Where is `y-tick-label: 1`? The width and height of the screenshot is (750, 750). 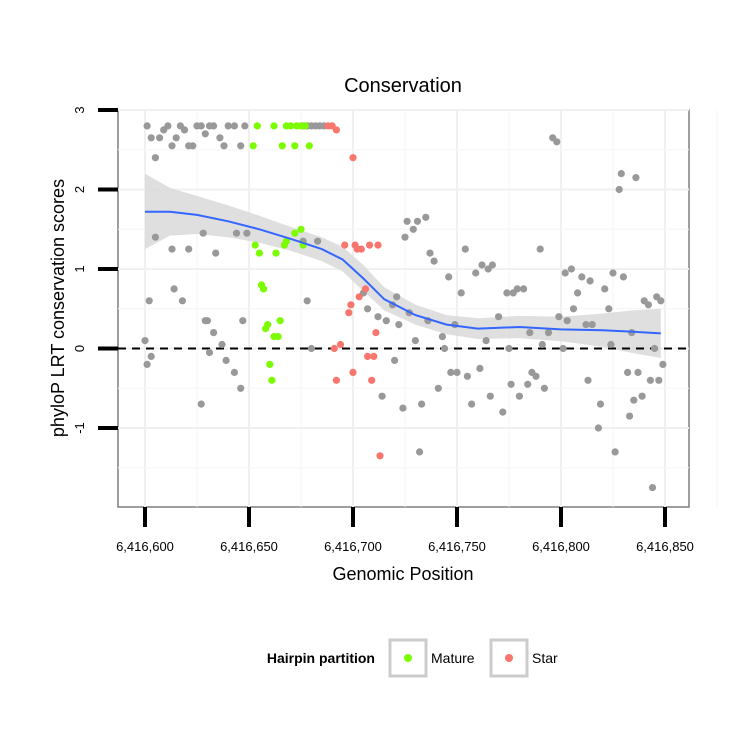
y-tick-label: 1 is located at coordinates (79, 268).